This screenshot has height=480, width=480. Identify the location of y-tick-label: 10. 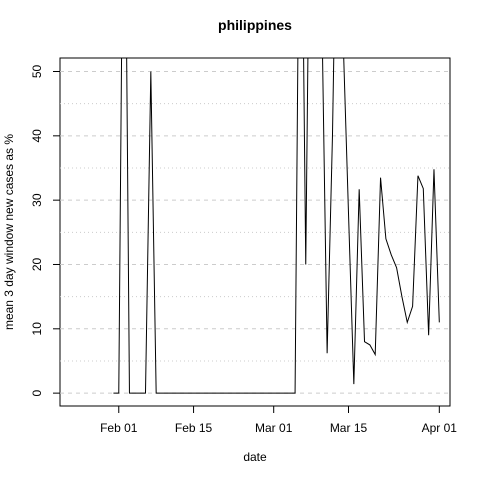
(37, 329).